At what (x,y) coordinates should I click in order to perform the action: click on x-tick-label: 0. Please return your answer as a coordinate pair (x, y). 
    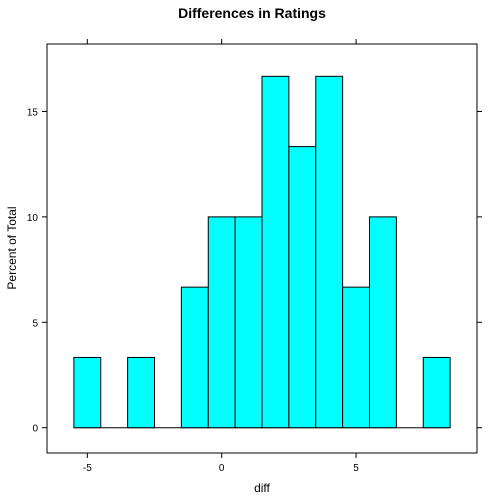
    Looking at the image, I should click on (222, 468).